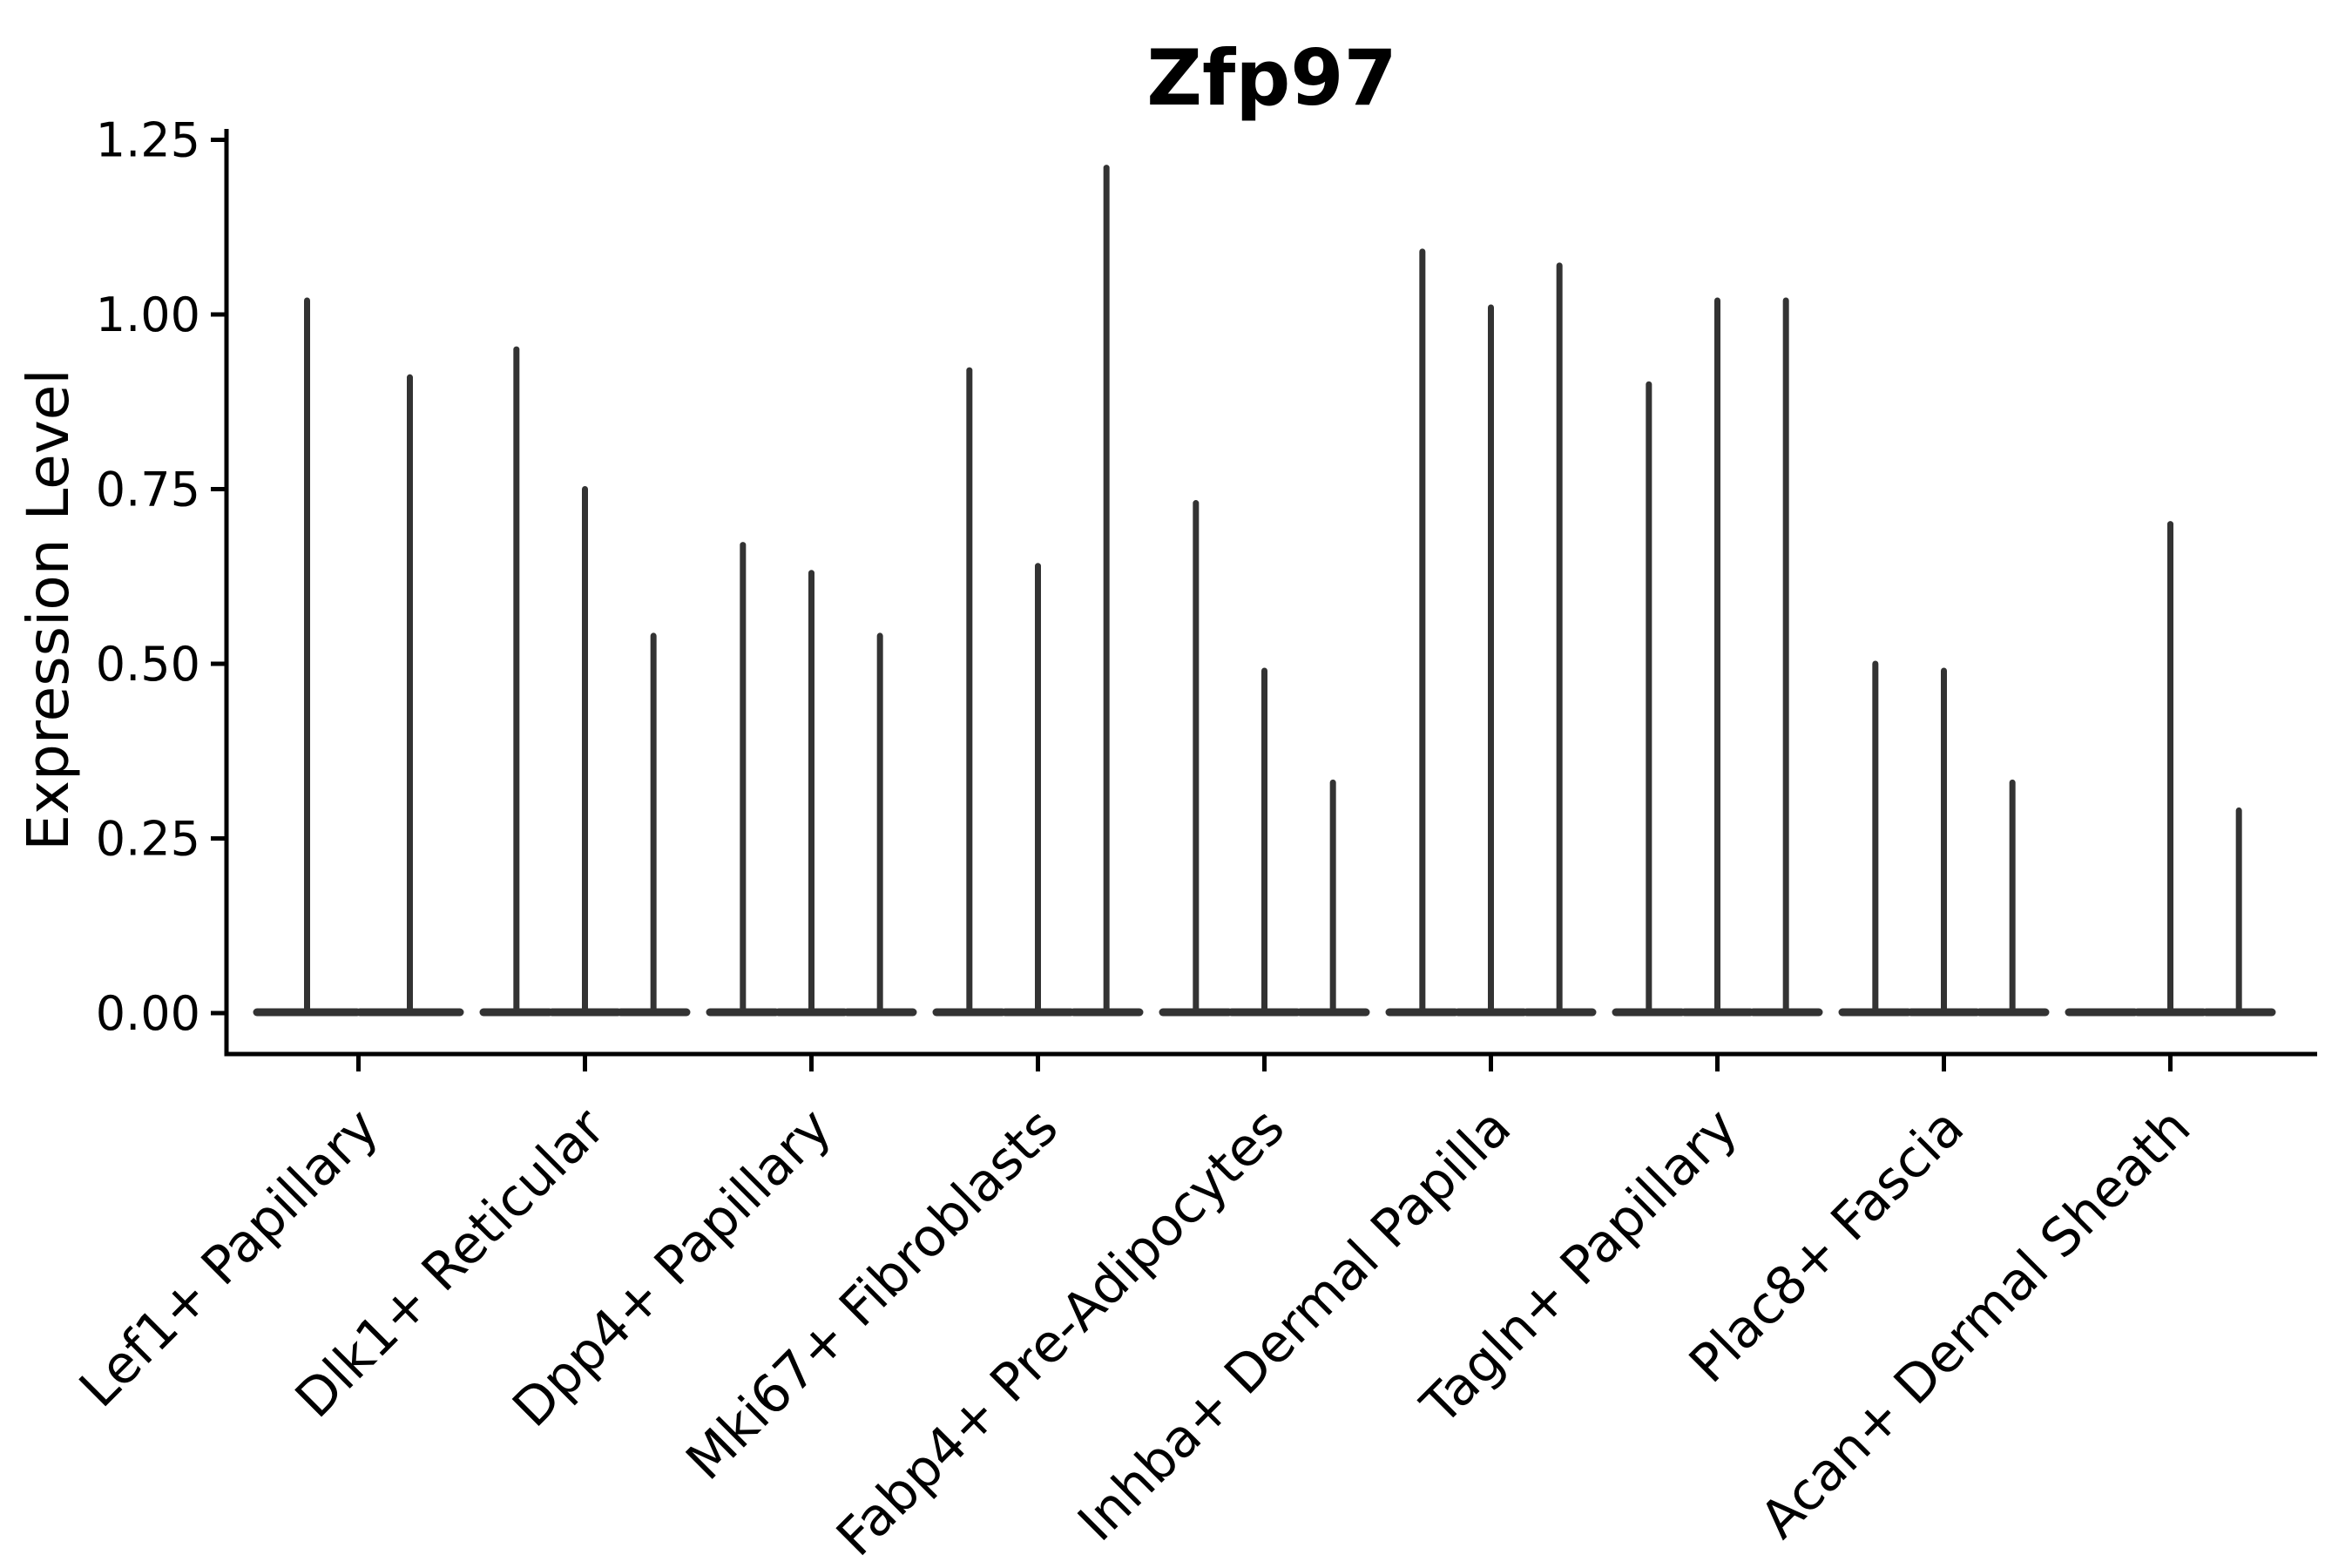  Describe the element at coordinates (148, 1014) in the screenshot. I see `y-tick-label: 0.00` at that location.